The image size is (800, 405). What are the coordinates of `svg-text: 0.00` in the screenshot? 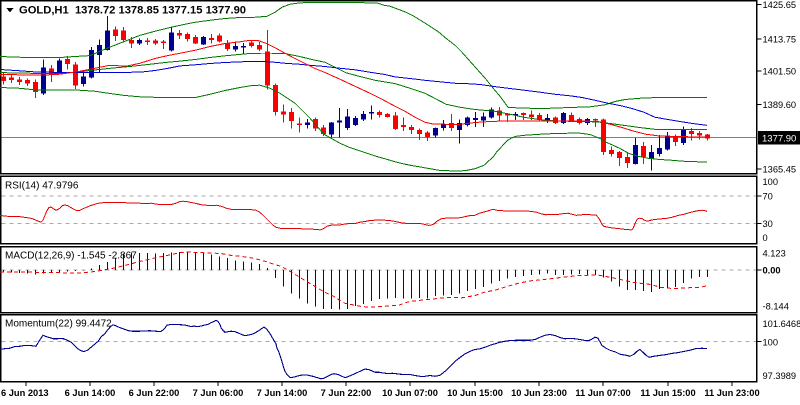 It's located at (772, 271).